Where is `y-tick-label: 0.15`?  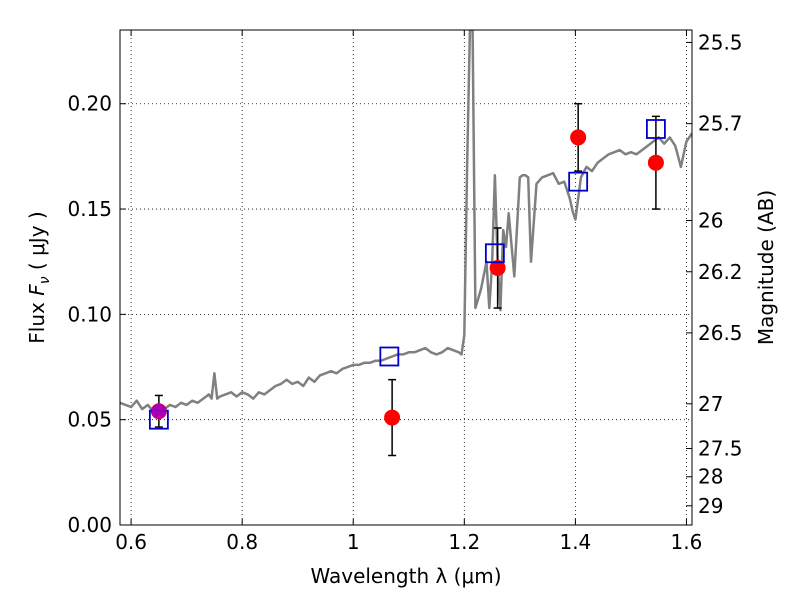
y-tick-label: 0.15 is located at coordinates (89, 209).